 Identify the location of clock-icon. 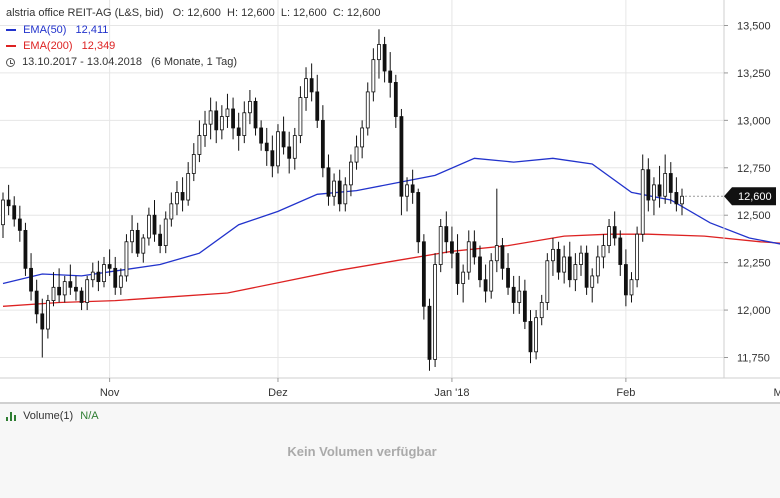
(10, 62).